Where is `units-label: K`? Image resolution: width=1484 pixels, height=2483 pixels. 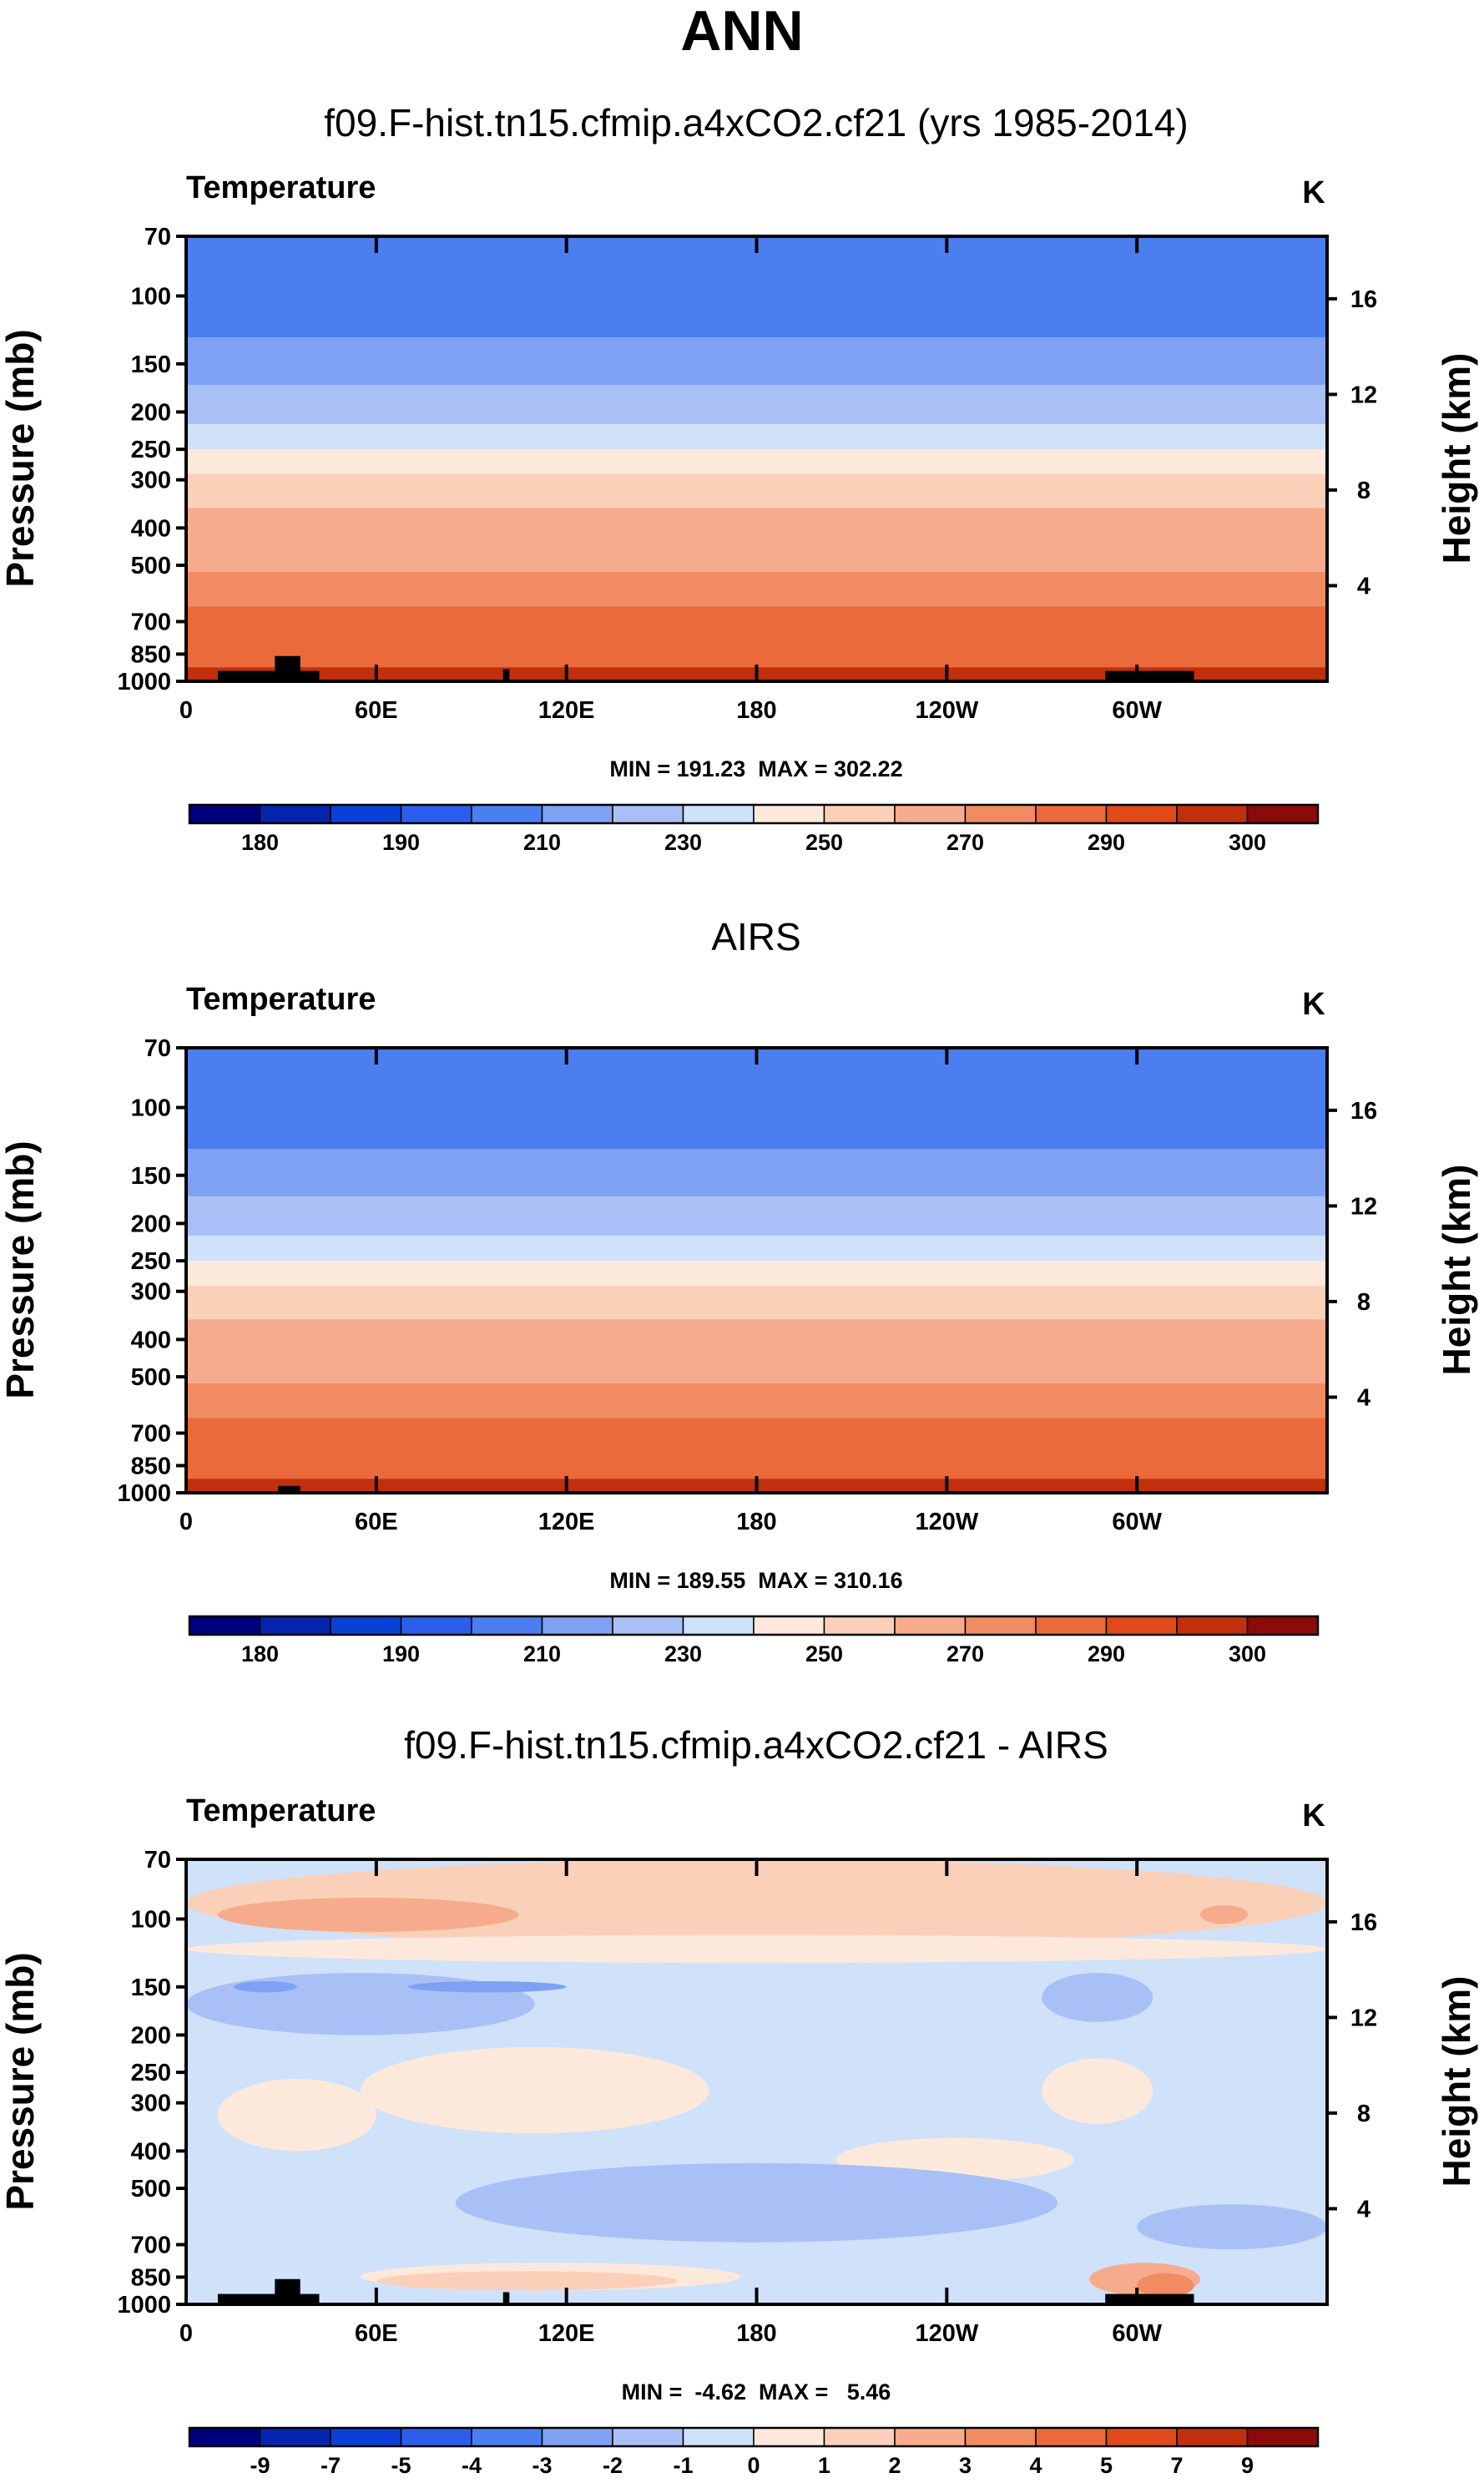 units-label: K is located at coordinates (1313, 1004).